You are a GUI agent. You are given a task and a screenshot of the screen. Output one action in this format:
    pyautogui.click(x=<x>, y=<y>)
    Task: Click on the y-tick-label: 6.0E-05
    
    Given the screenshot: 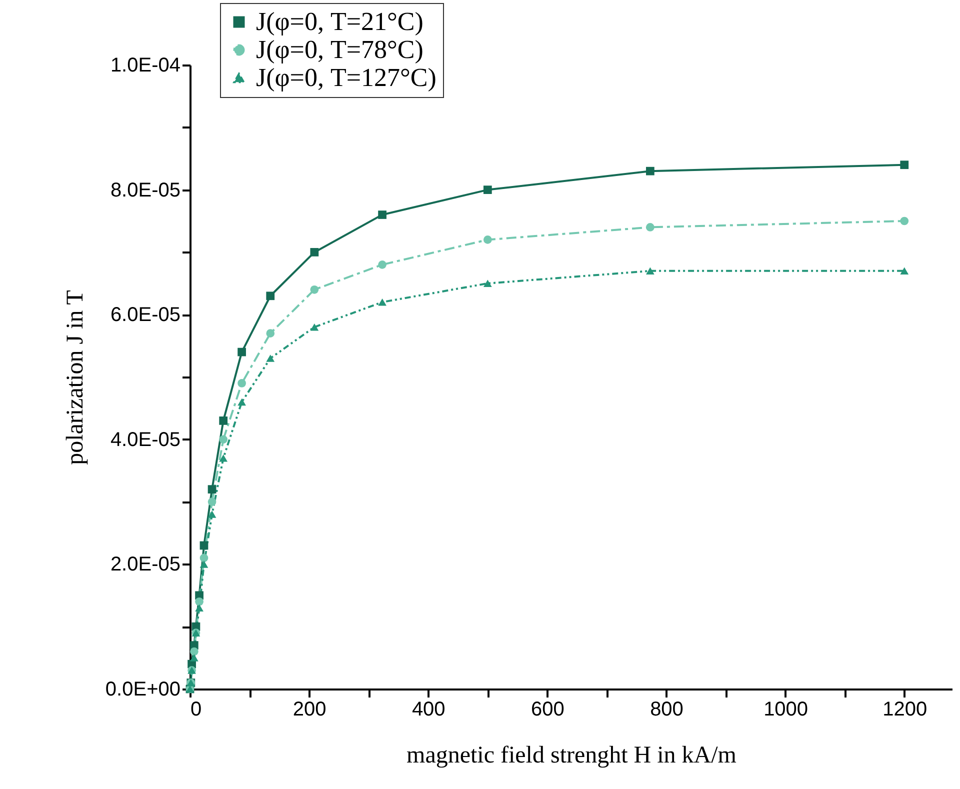 What is the action you would take?
    pyautogui.click(x=145, y=315)
    